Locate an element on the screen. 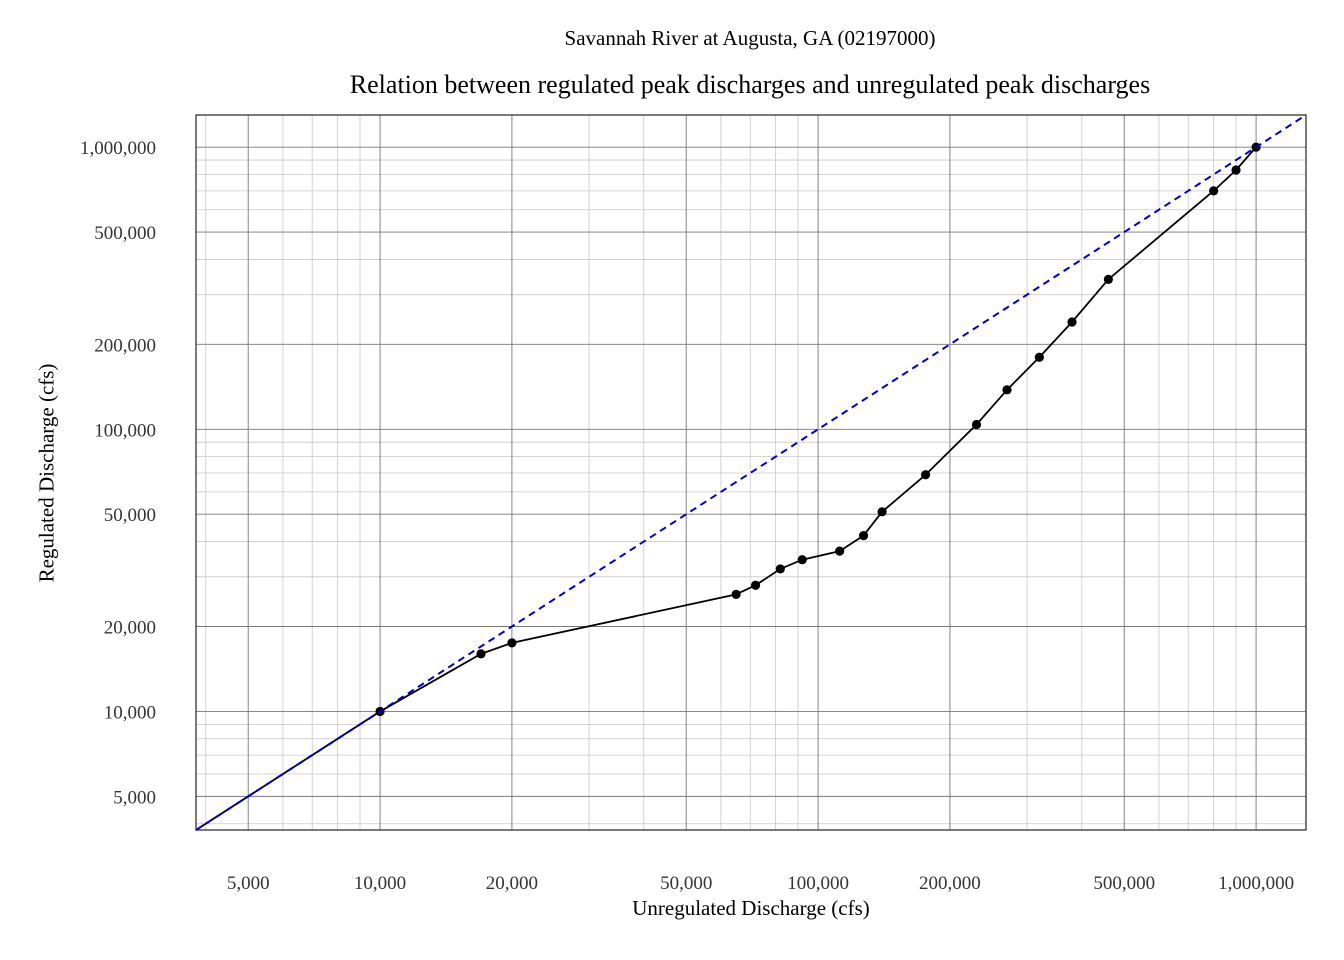  y-tick-label: 500,000 is located at coordinates (125, 233).